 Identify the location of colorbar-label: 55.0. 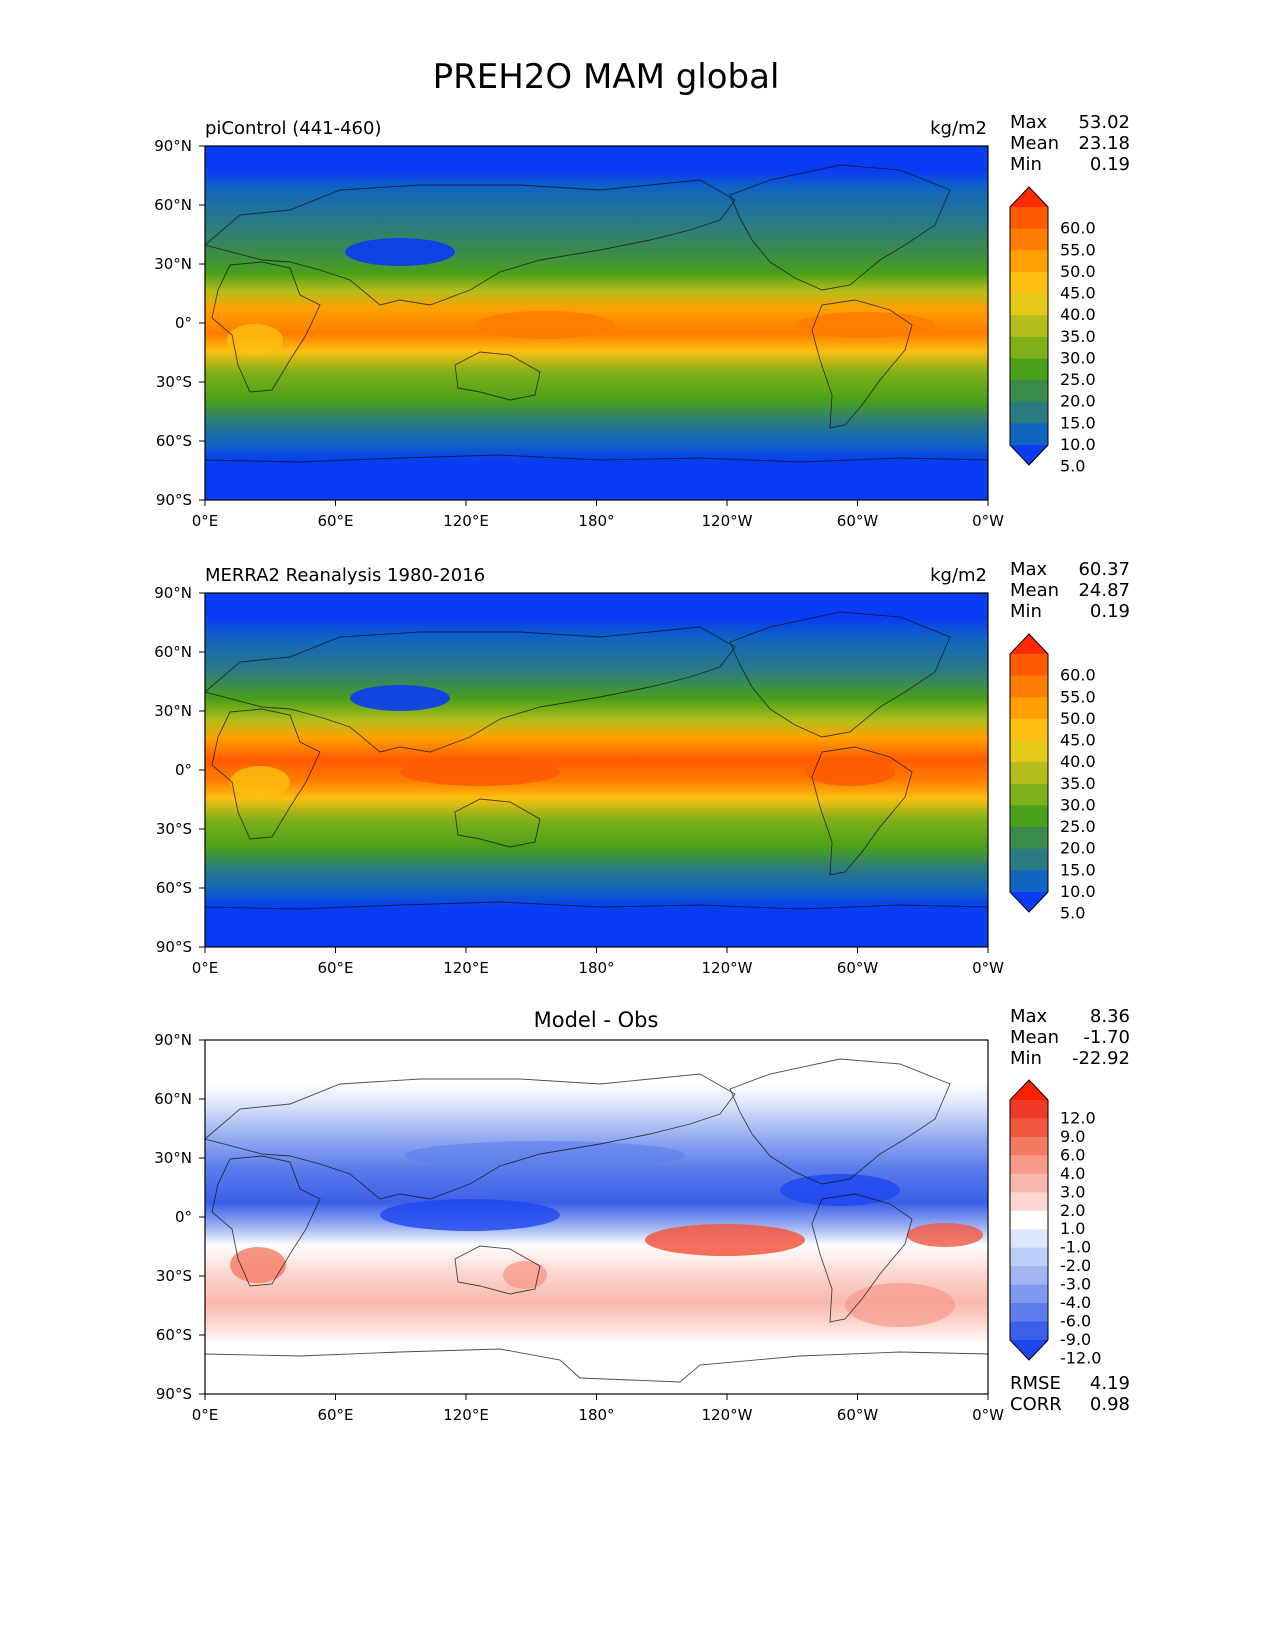
(1078, 696).